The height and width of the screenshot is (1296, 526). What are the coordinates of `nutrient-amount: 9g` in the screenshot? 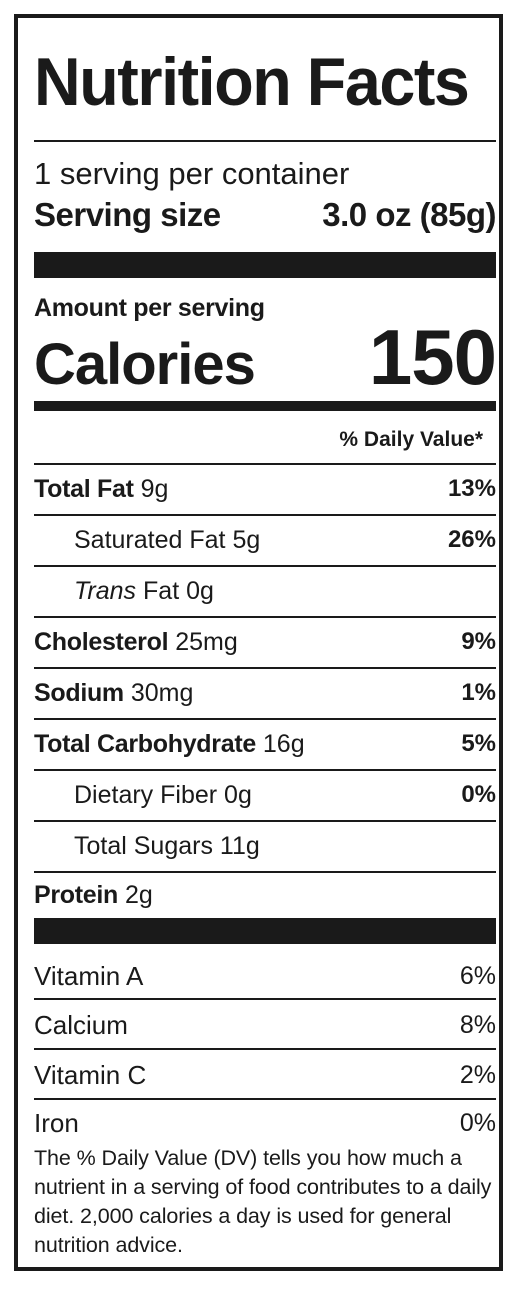 It's located at (154, 488).